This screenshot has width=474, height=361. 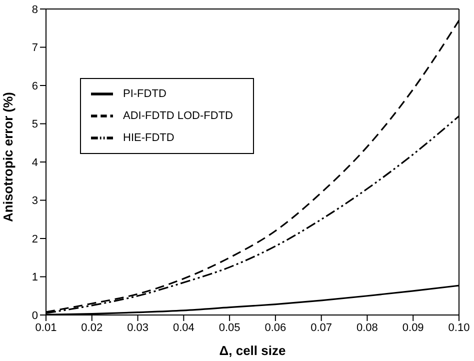 What do you see at coordinates (144, 94) in the screenshot?
I see `legend-label: PI-FDTD` at bounding box center [144, 94].